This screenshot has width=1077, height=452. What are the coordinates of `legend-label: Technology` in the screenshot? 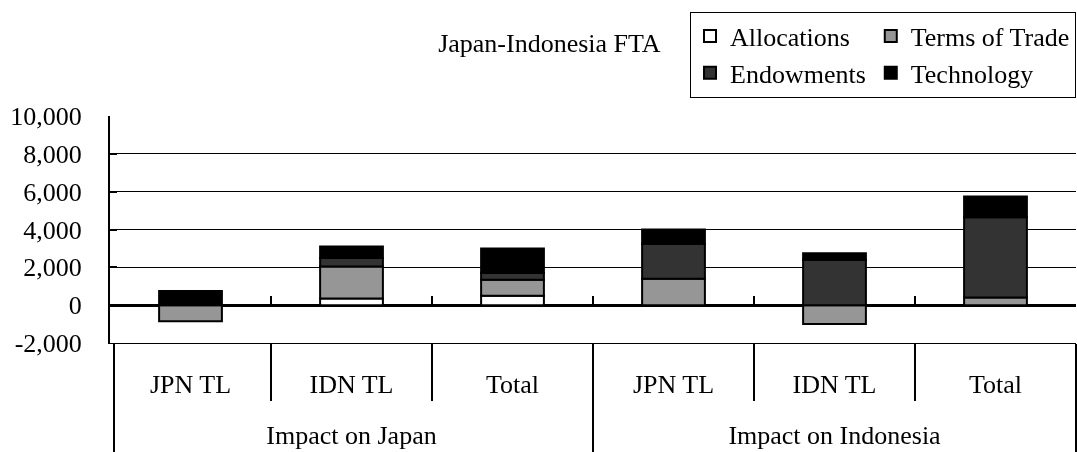 It's located at (972, 74).